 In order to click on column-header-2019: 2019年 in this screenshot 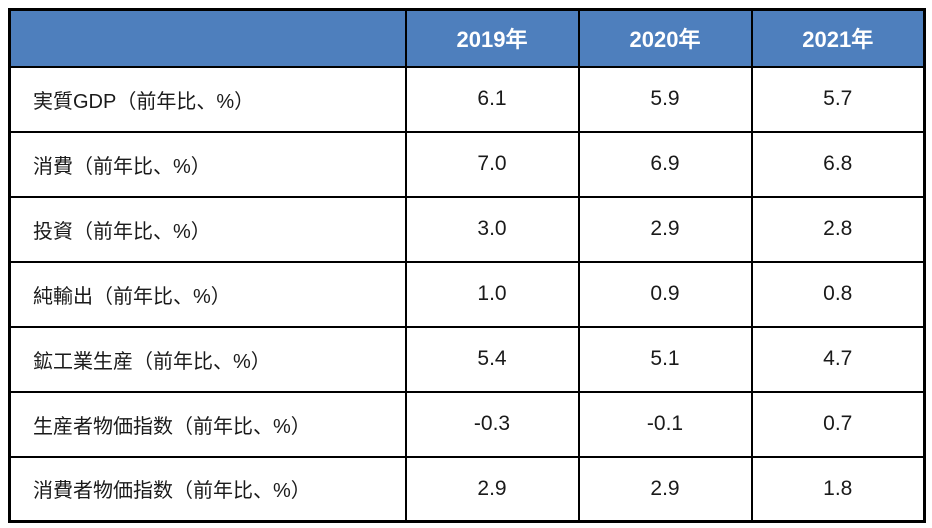, I will do `click(492, 38)`.